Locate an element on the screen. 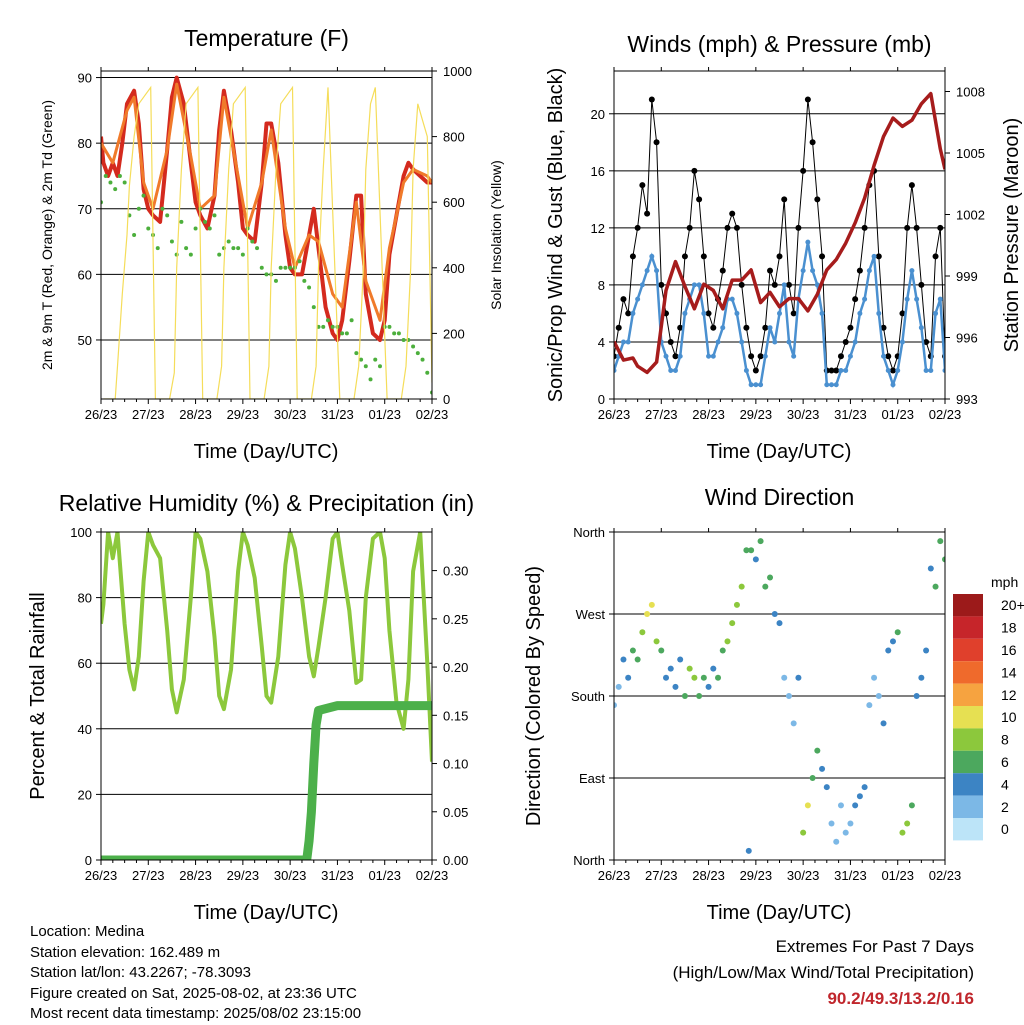 The height and width of the screenshot is (1025, 1024). x-tick-label: 31/23 is located at coordinates (850, 414).